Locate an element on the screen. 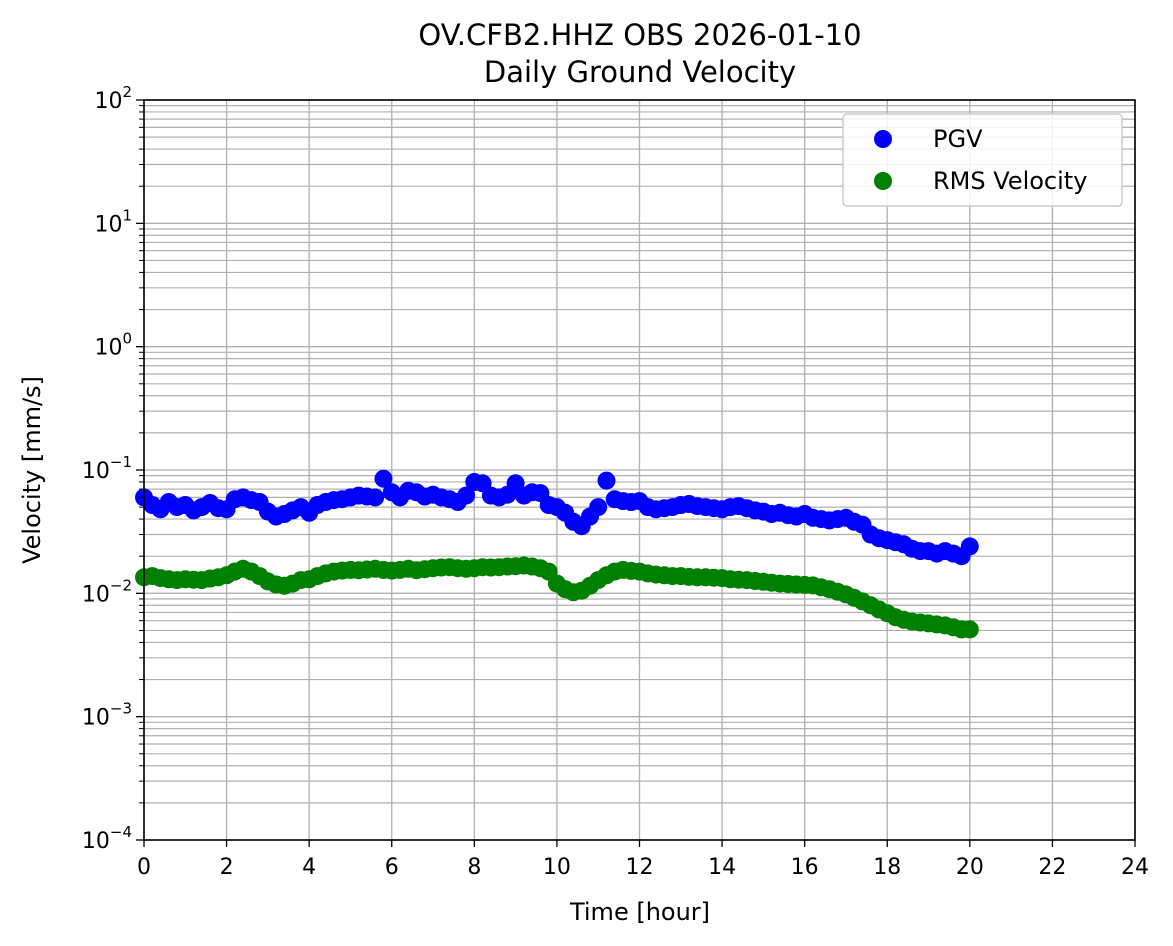 The width and height of the screenshot is (1173, 946). y-tick-label: 10⁻² is located at coordinates (107, 591).